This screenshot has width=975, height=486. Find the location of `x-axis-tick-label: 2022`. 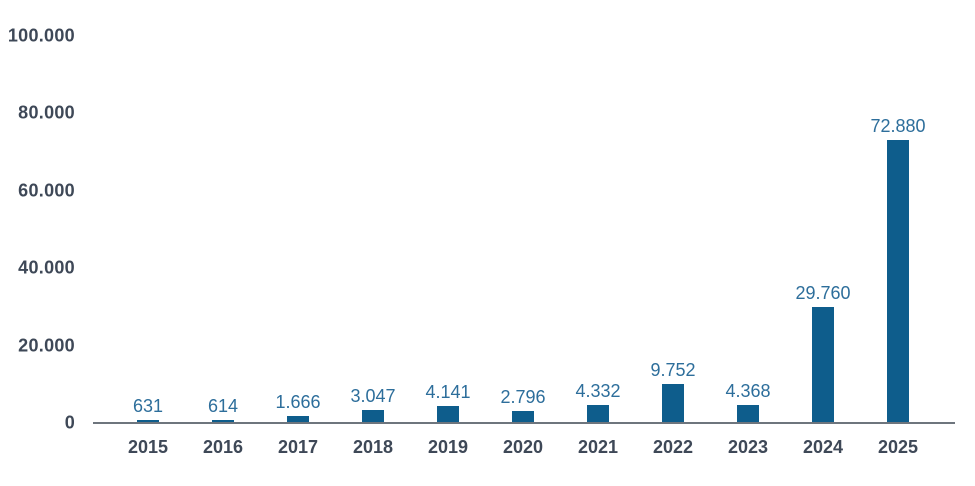

x-axis-tick-label: 2022 is located at coordinates (673, 447).